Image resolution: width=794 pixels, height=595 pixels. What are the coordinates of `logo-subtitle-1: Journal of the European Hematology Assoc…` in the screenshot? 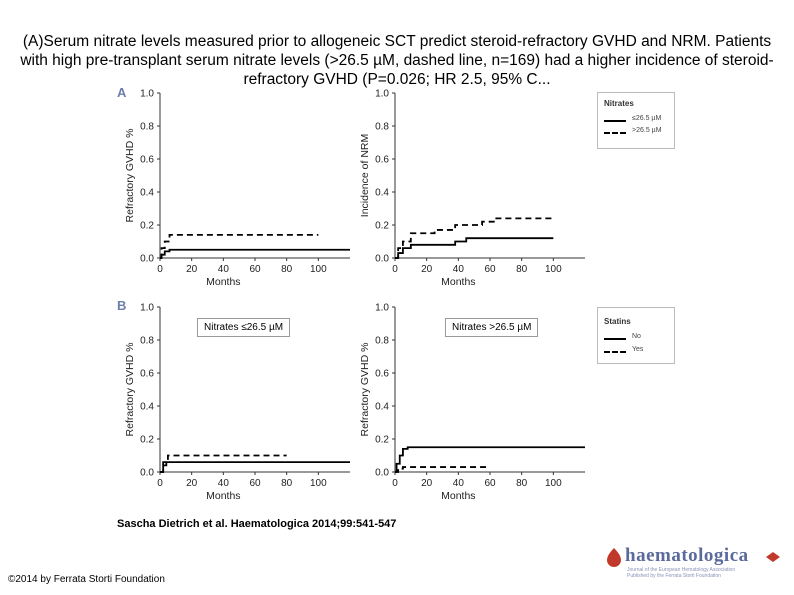 It's located at (681, 570).